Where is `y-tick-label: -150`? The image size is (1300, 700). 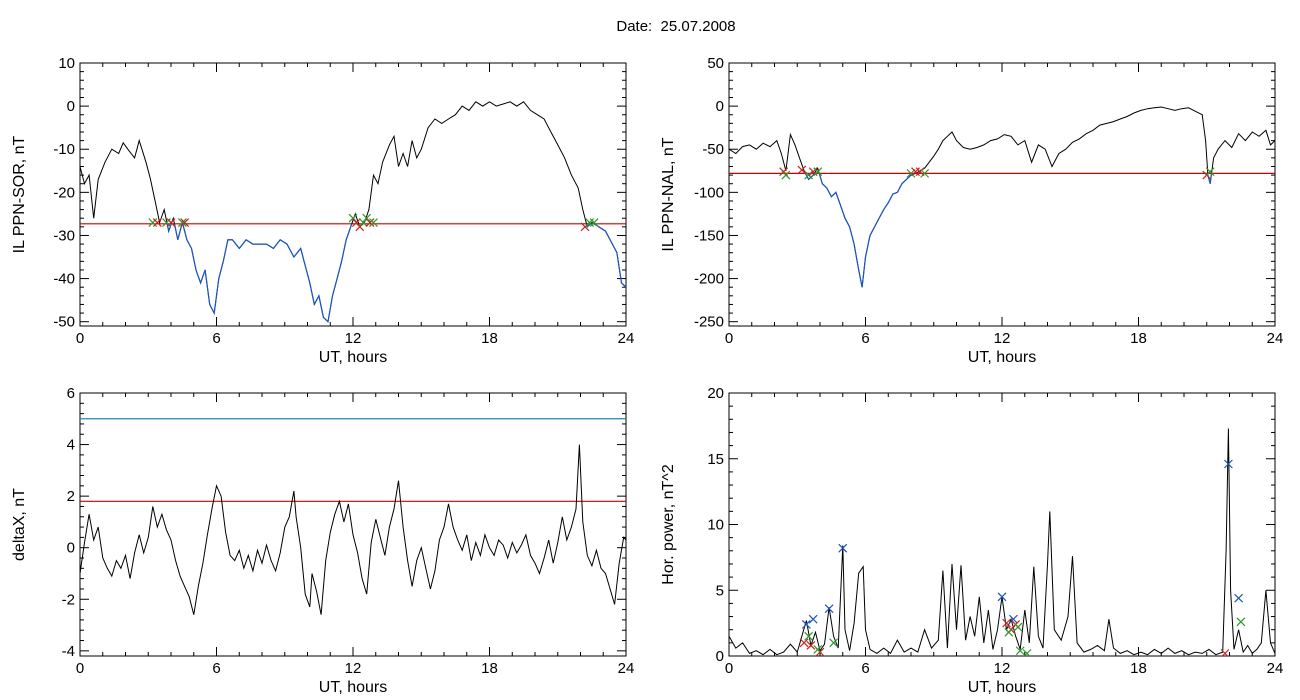 y-tick-label: -150 is located at coordinates (709, 235).